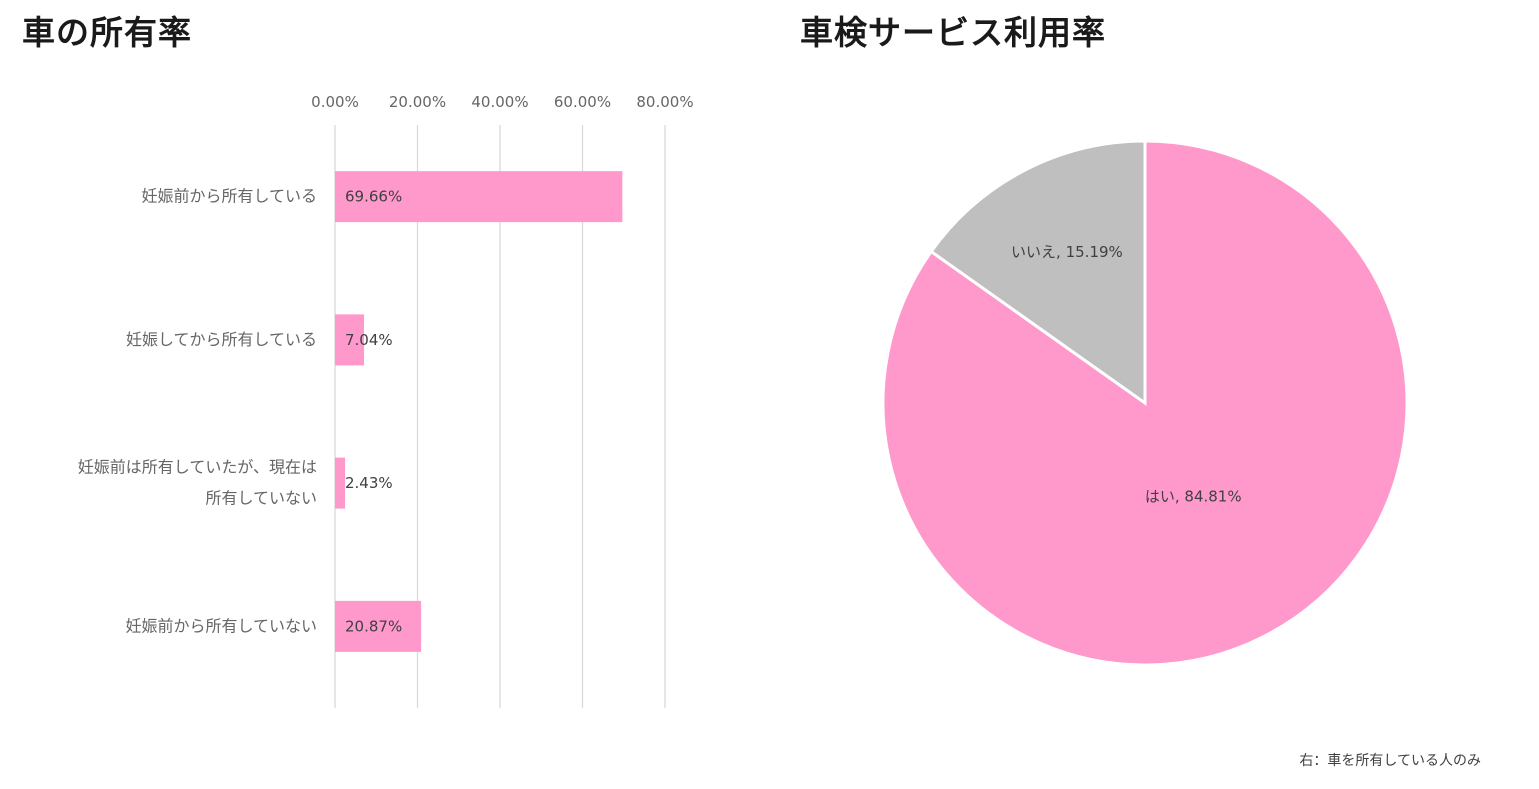  I want to click on bar-chart-title: 車の所有率, so click(107, 32).